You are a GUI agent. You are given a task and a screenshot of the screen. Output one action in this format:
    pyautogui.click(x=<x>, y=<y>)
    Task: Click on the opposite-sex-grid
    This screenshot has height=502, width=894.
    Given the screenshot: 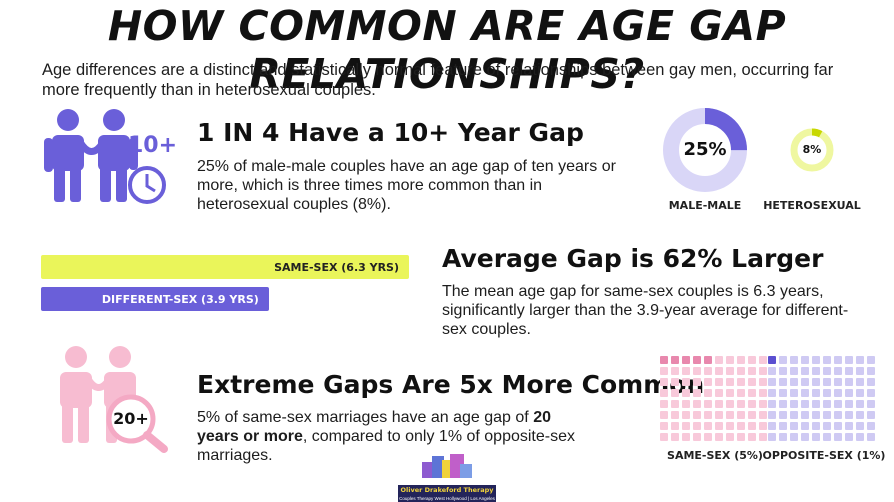 What is the action you would take?
    pyautogui.click(x=821, y=398)
    